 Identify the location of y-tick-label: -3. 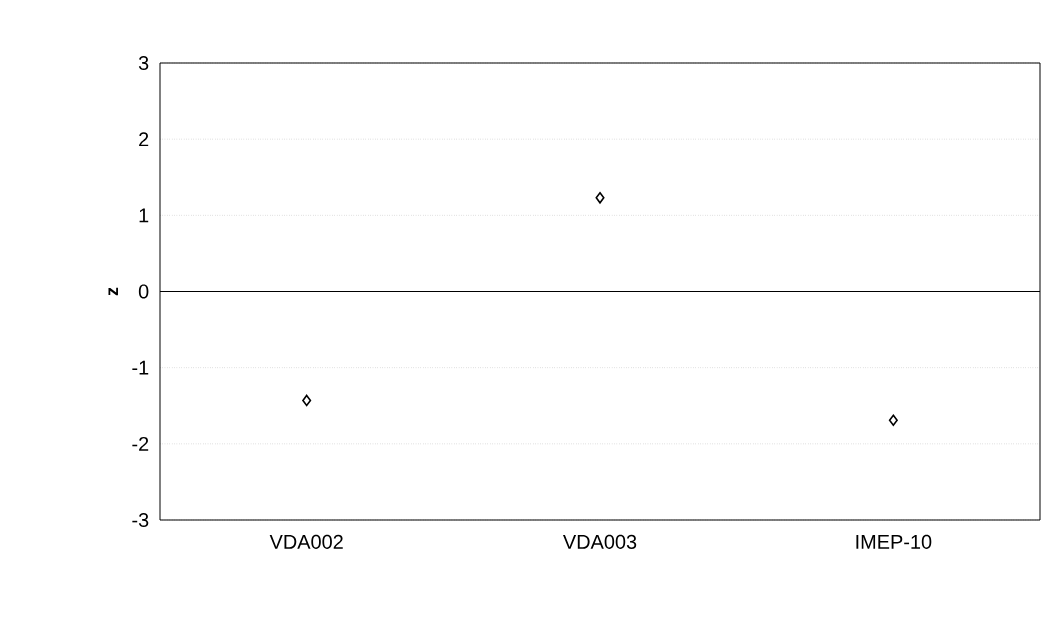
(140, 520).